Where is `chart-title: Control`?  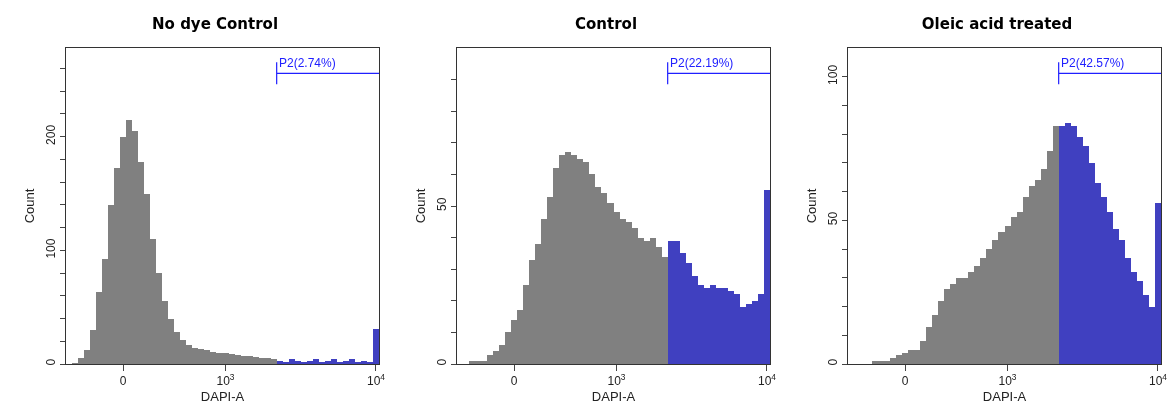 chart-title: Control is located at coordinates (606, 24).